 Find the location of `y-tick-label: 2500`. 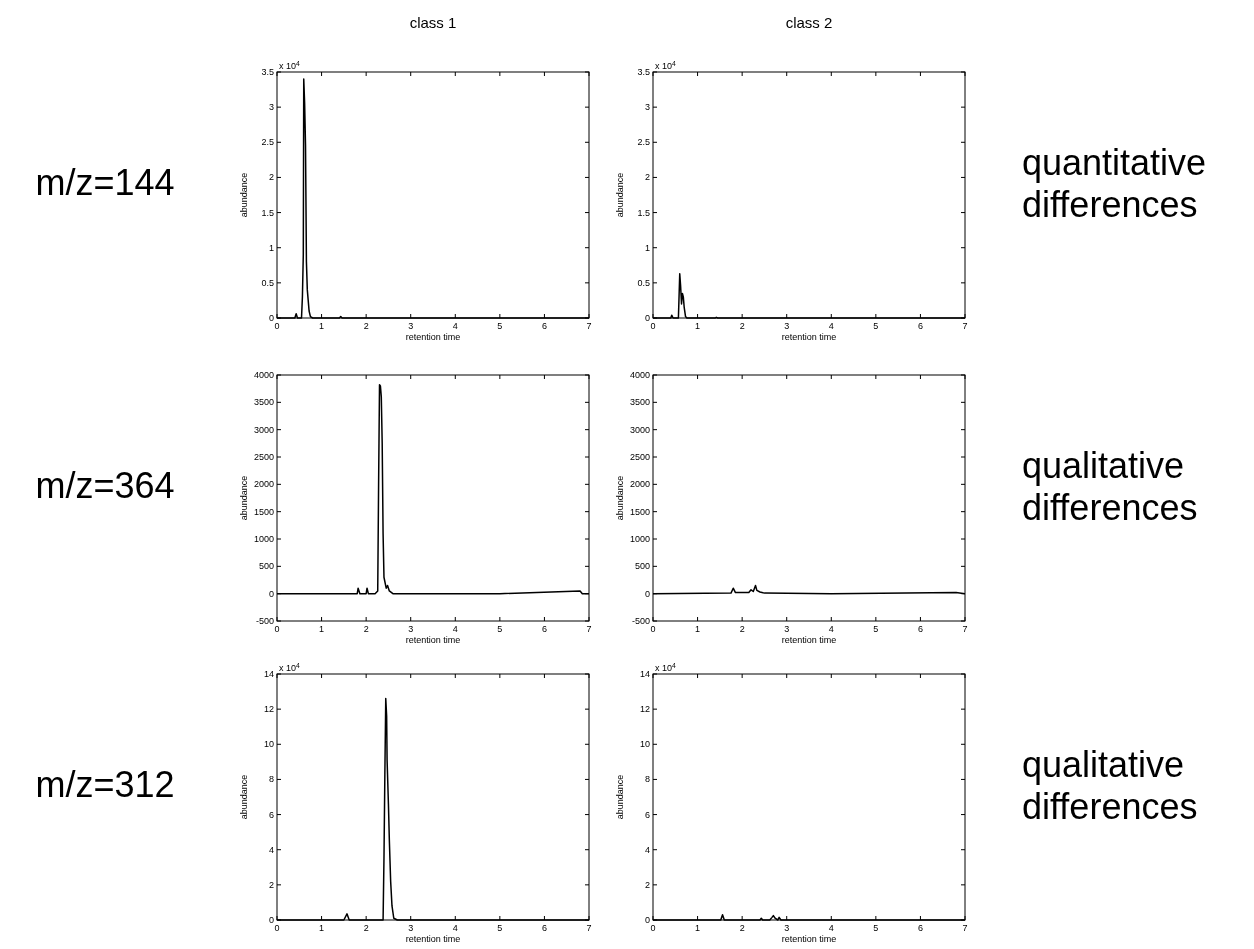

y-tick-label: 2500 is located at coordinates (263, 457).